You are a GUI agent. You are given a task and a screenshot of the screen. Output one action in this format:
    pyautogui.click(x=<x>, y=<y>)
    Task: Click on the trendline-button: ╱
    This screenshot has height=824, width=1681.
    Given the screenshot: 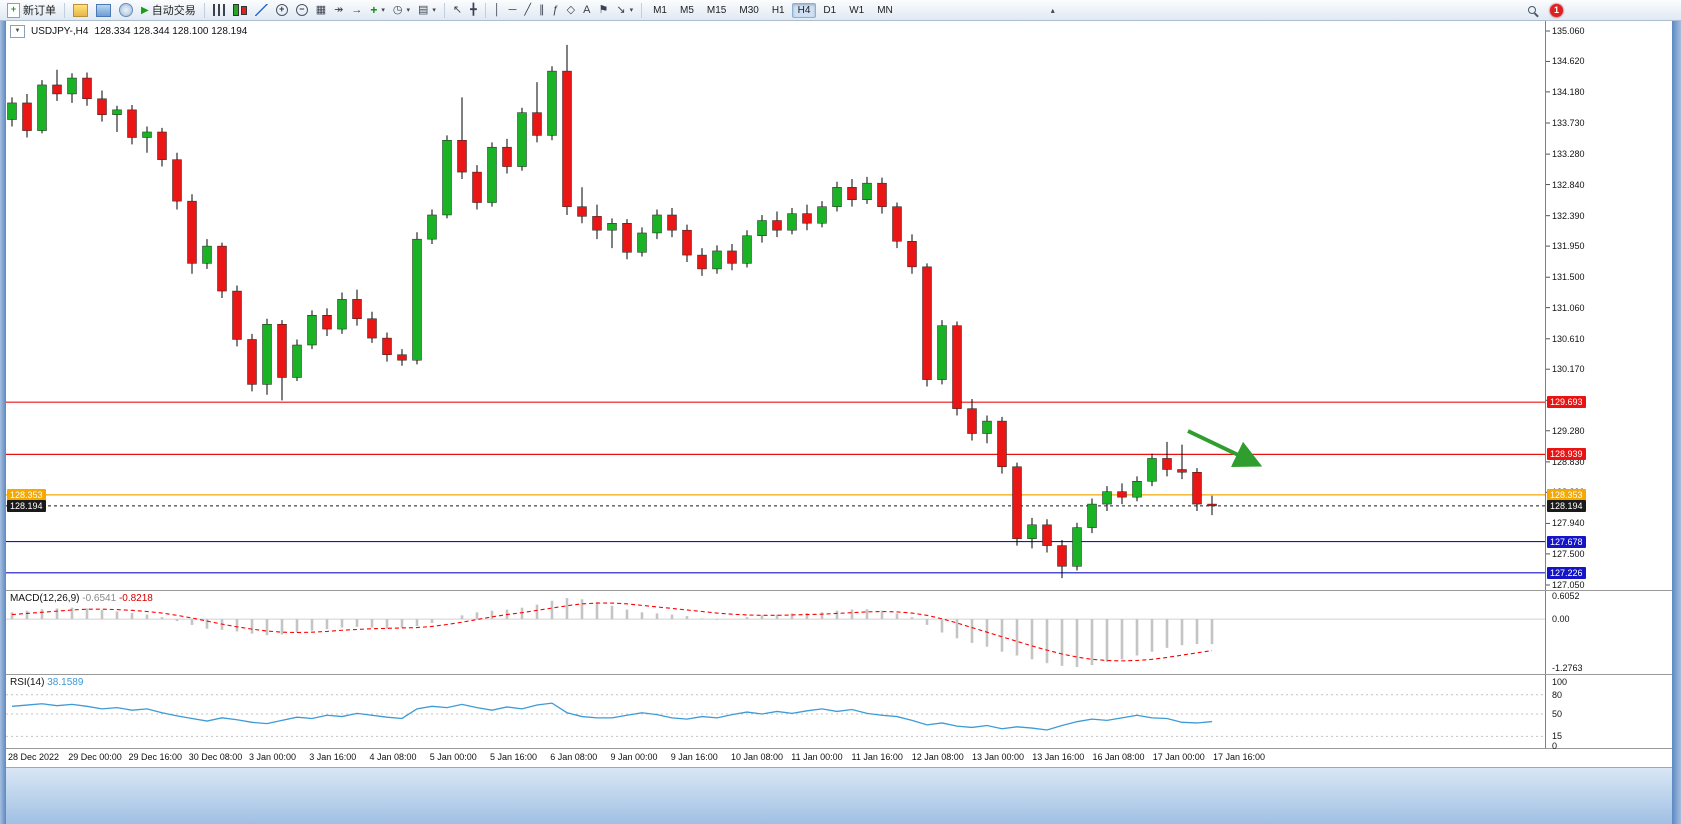 What is the action you would take?
    pyautogui.click(x=527, y=10)
    